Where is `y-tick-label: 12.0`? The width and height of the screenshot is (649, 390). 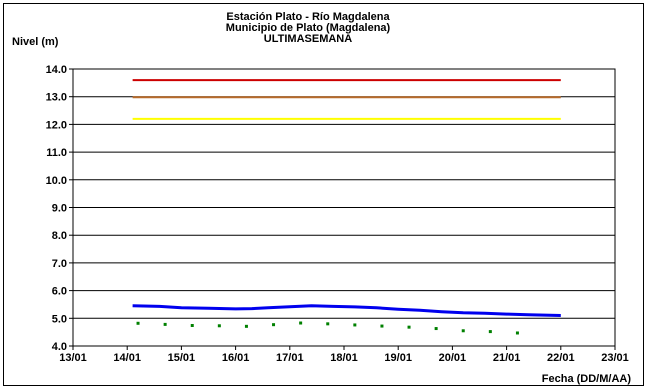
y-tick-label: 12.0 is located at coordinates (56, 125).